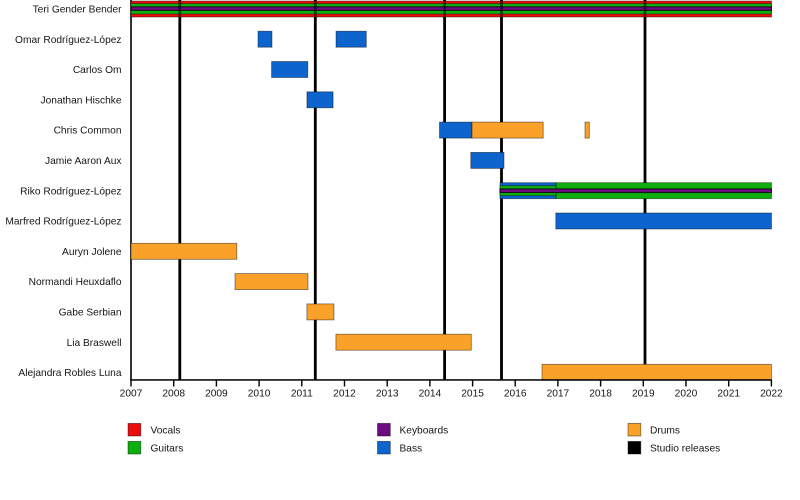 This screenshot has width=800, height=500. I want to click on svg-text: Bass, so click(411, 448).